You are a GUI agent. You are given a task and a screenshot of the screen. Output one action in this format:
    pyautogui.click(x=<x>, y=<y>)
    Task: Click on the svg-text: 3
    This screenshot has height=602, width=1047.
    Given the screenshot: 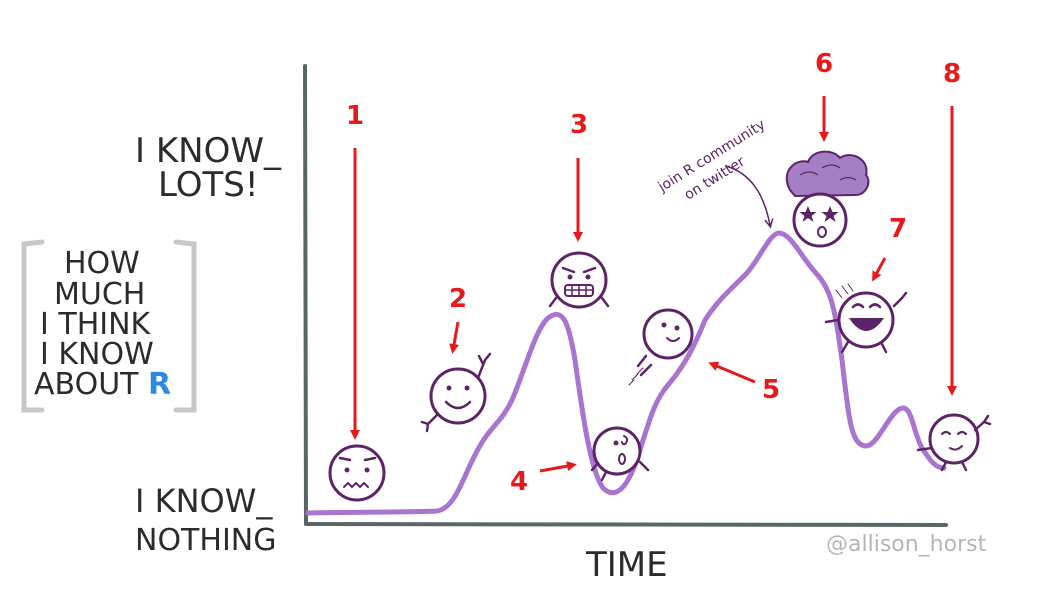 What is the action you would take?
    pyautogui.click(x=579, y=125)
    